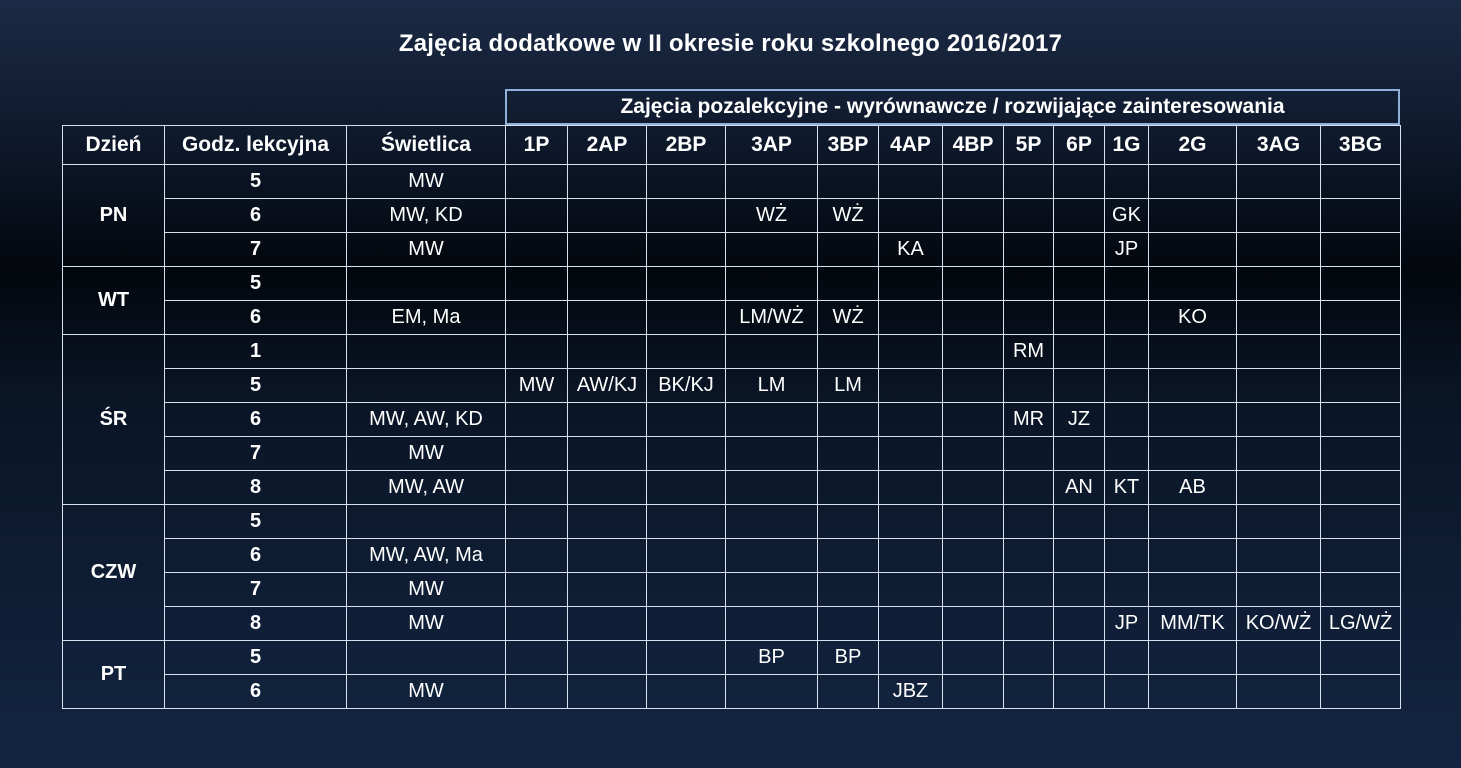 The image size is (1461, 768). I want to click on table-row: WT 5, so click(731, 300).